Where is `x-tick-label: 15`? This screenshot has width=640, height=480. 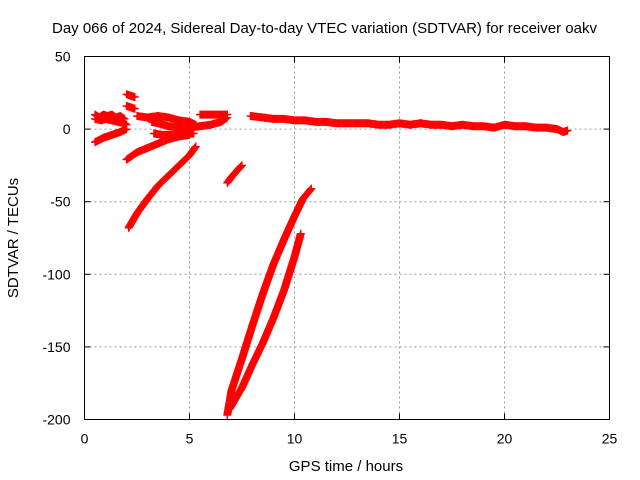 x-tick-label: 15 is located at coordinates (400, 439).